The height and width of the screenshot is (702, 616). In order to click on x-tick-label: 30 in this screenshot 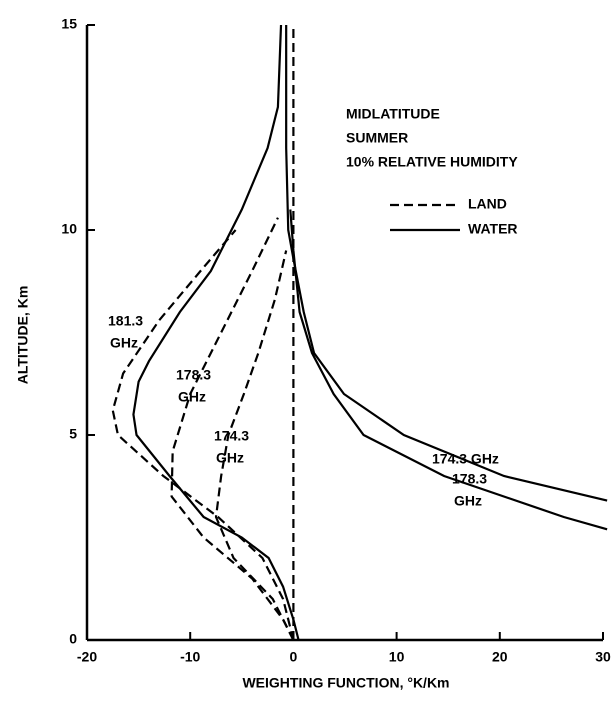, I will do `click(603, 657)`.